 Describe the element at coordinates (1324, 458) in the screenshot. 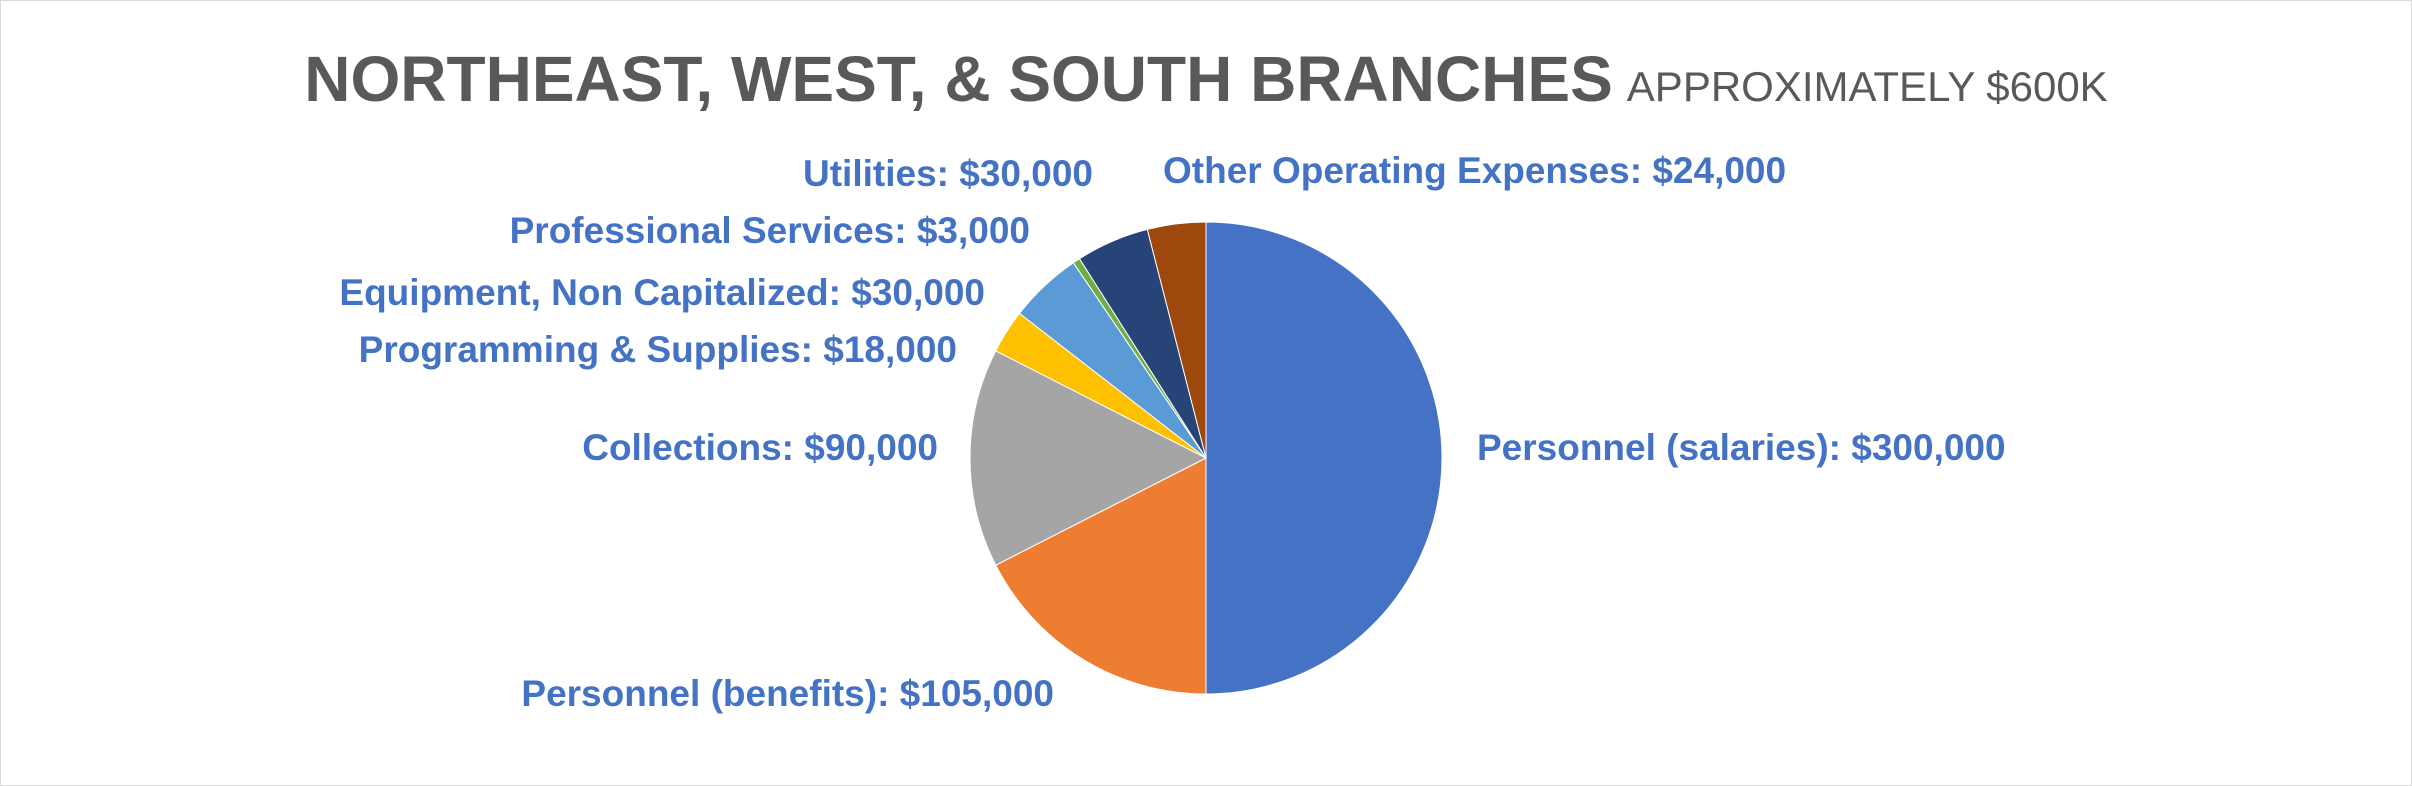

I see `pie-slice-personnel-salaries` at that location.